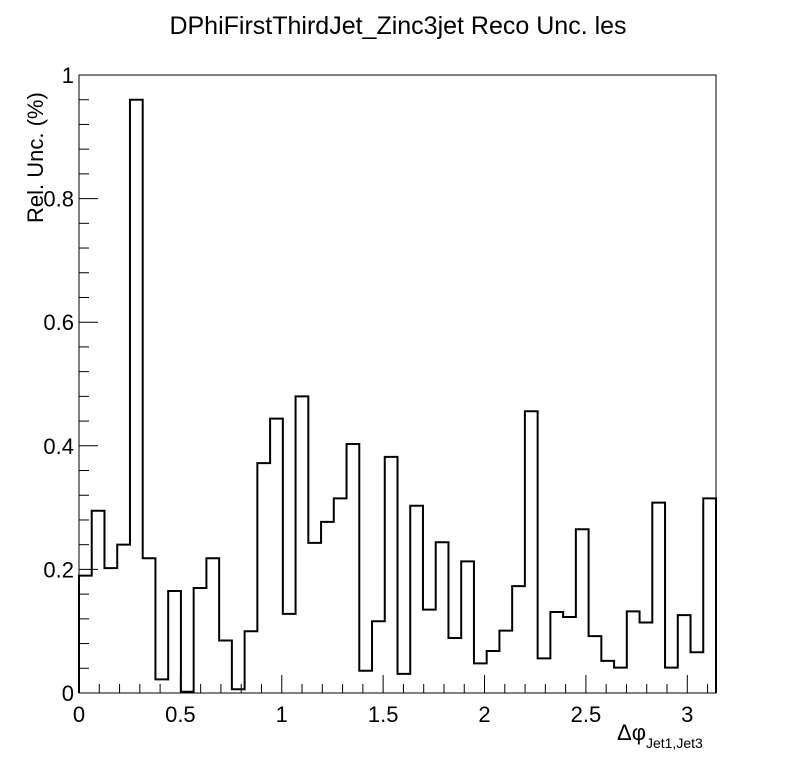  Describe the element at coordinates (68, 75) in the screenshot. I see `y-tick-label: 1` at that location.